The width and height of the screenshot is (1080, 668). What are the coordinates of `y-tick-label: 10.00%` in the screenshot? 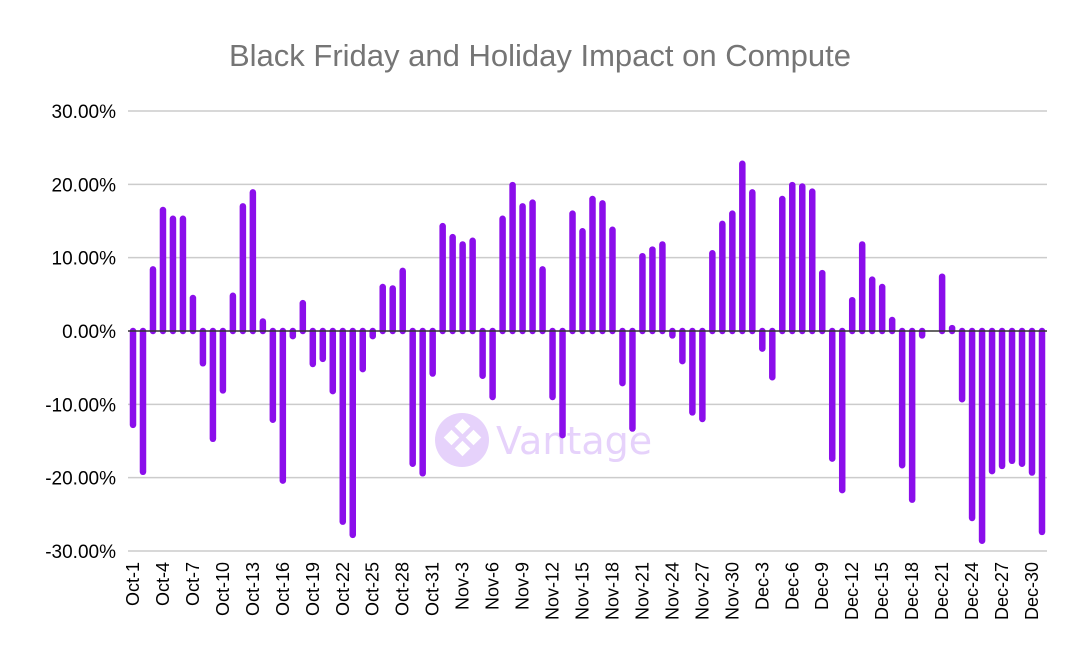 It's located at (84, 259).